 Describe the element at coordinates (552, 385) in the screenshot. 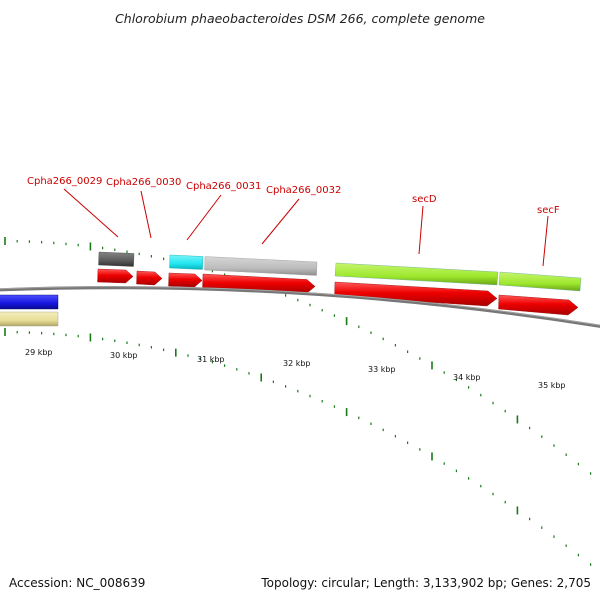

I see `tick-label-35kbp: 35 kbp` at that location.